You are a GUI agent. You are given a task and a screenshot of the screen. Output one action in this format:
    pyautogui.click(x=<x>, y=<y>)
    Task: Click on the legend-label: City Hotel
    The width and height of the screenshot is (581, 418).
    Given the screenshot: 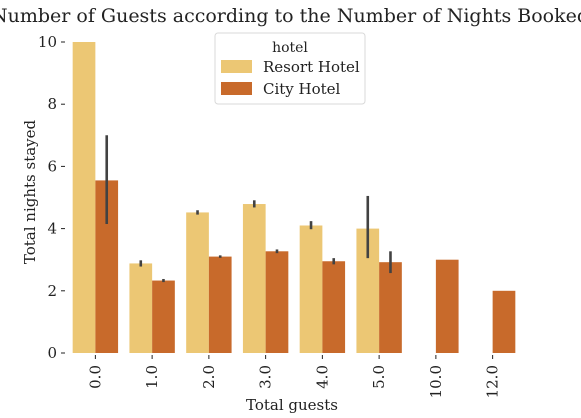 What is the action you would take?
    pyautogui.click(x=302, y=89)
    